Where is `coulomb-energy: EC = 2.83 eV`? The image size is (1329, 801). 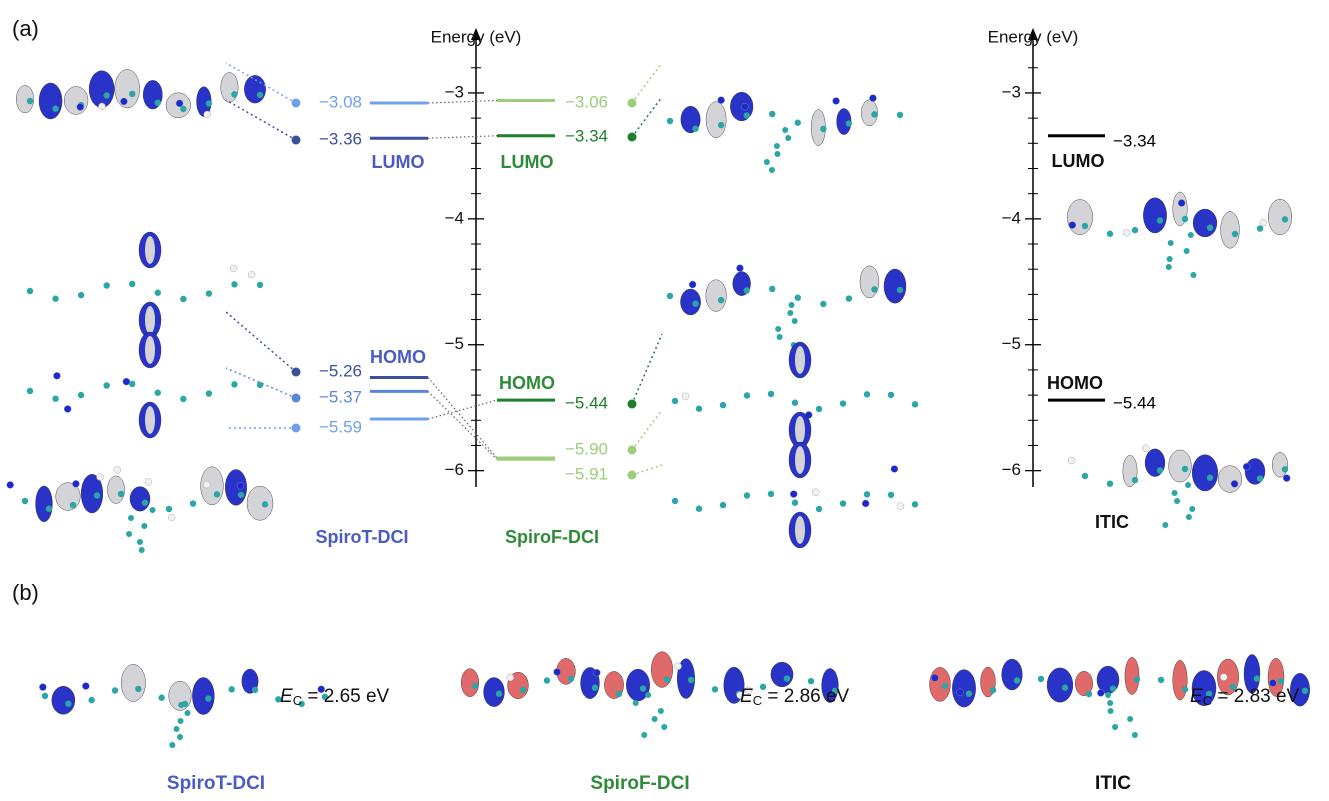
coulomb-energy: EC = 2.83 eV is located at coordinates (1245, 697).